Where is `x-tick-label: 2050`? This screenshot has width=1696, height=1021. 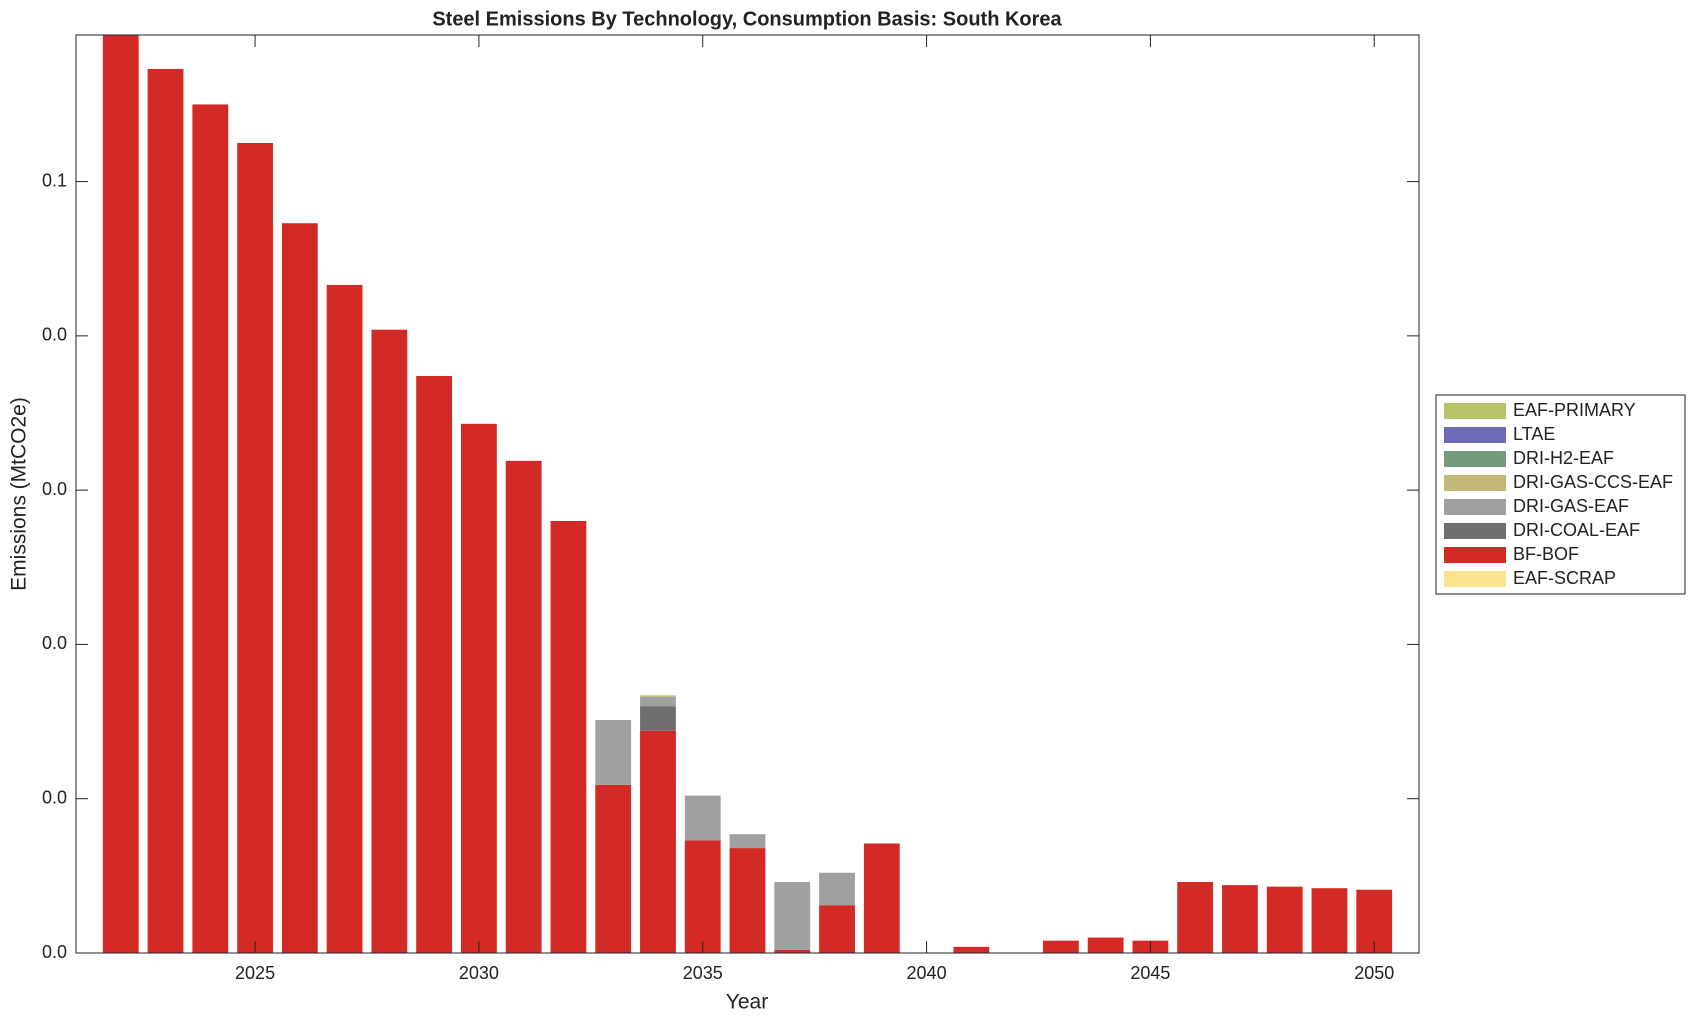 x-tick-label: 2050 is located at coordinates (1374, 973).